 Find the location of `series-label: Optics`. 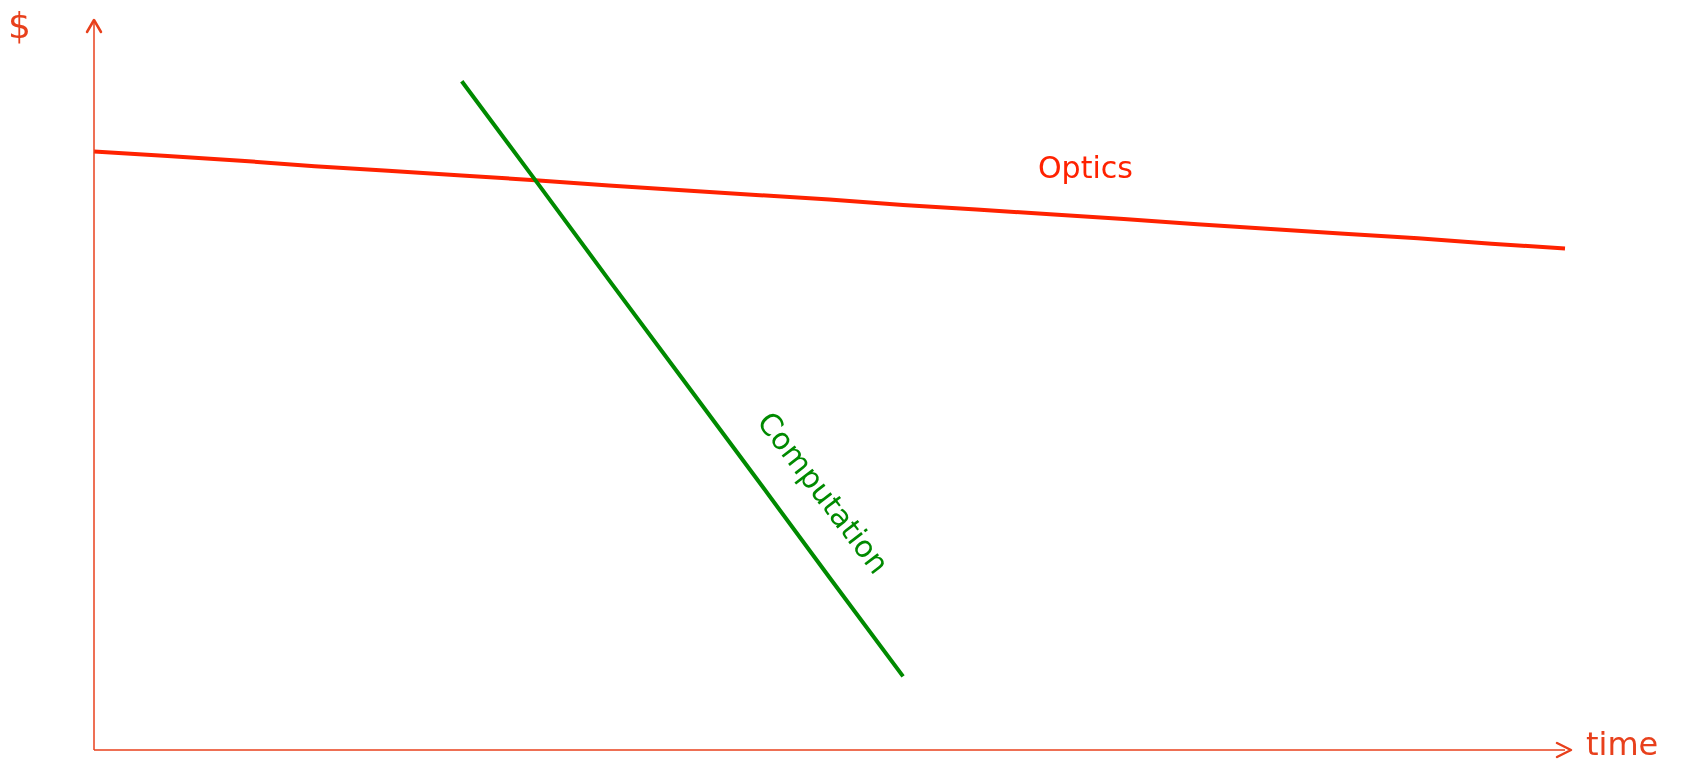

series-label: Optics is located at coordinates (1085, 167).